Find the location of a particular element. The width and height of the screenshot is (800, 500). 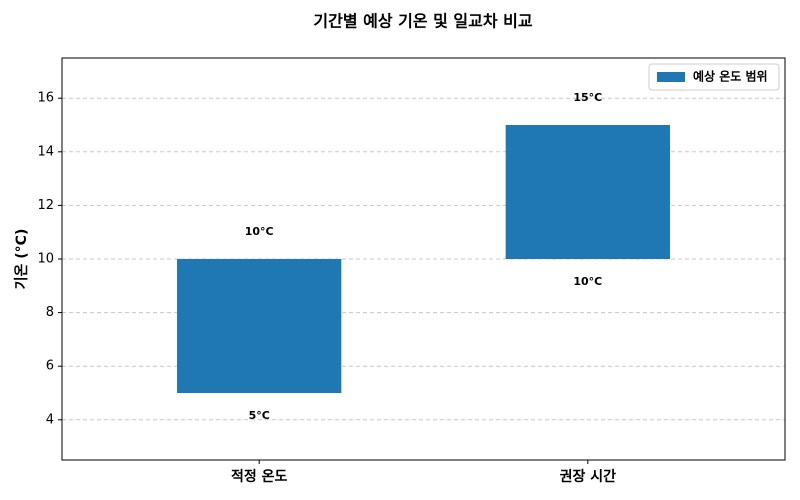

y-tick-label: 14 is located at coordinates (45, 151).